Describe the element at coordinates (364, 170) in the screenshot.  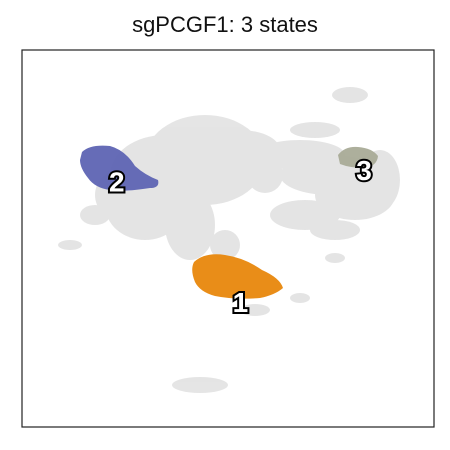
I see `state-label-3: 3` at that location.